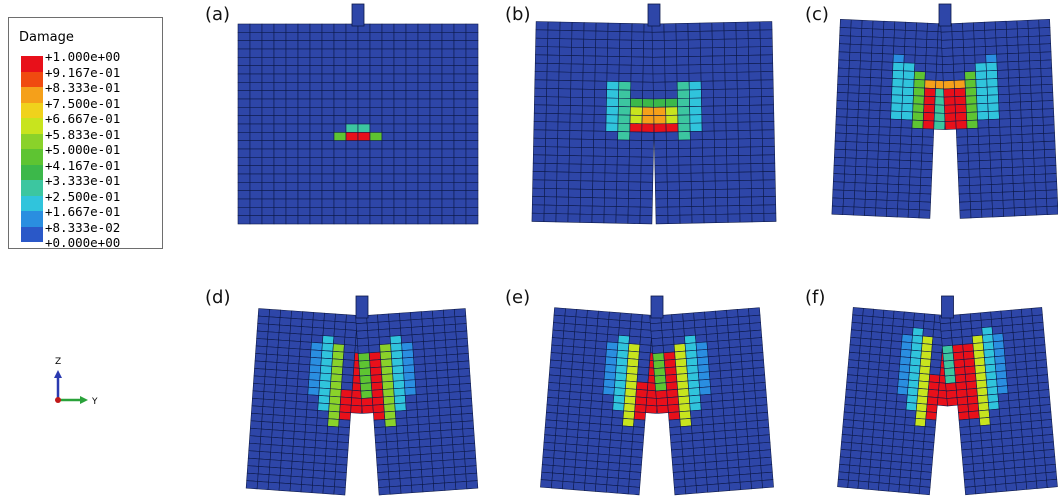 The width and height of the screenshot is (1058, 501). What do you see at coordinates (83, 56) in the screenshot?
I see `legend-label: +1.000e+00` at bounding box center [83, 56].